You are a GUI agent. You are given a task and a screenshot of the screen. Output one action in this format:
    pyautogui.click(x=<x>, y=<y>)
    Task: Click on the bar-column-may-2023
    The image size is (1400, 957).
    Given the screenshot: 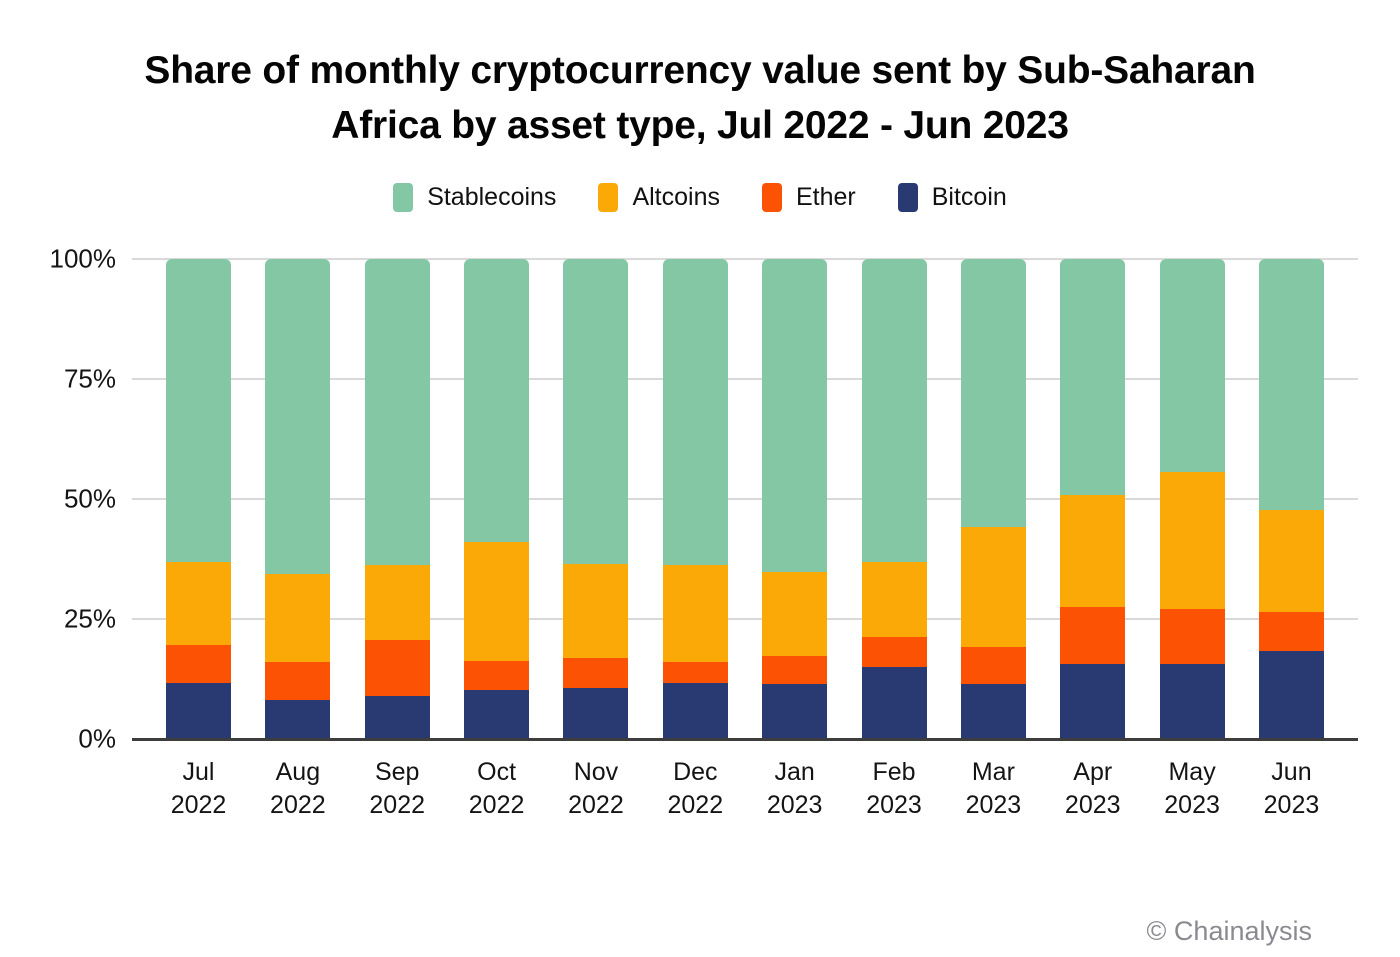 What is the action you would take?
    pyautogui.click(x=1192, y=499)
    